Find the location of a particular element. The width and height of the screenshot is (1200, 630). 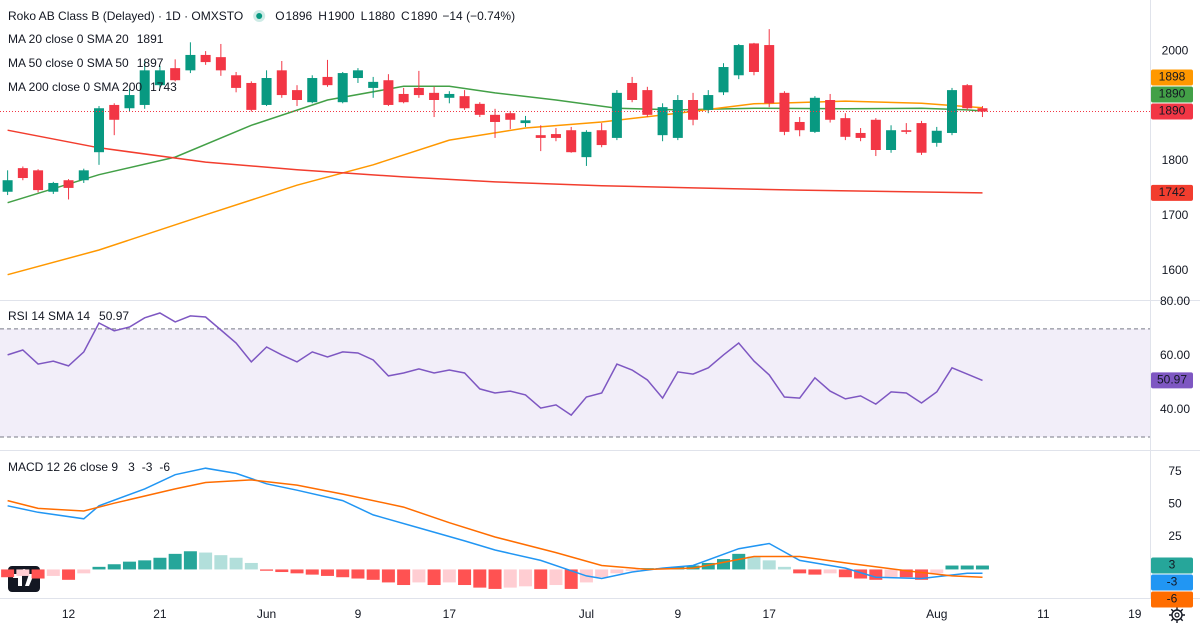

price-label: 1890 is located at coordinates (1172, 111).